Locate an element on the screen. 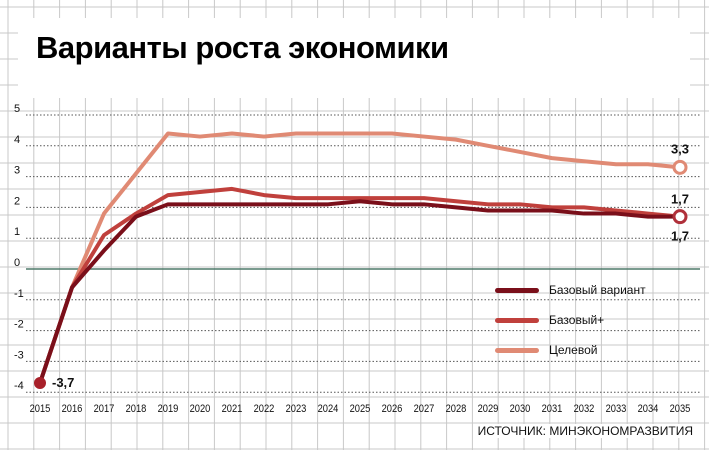 The width and height of the screenshot is (709, 450). x-tick-label: 2034 is located at coordinates (648, 409).